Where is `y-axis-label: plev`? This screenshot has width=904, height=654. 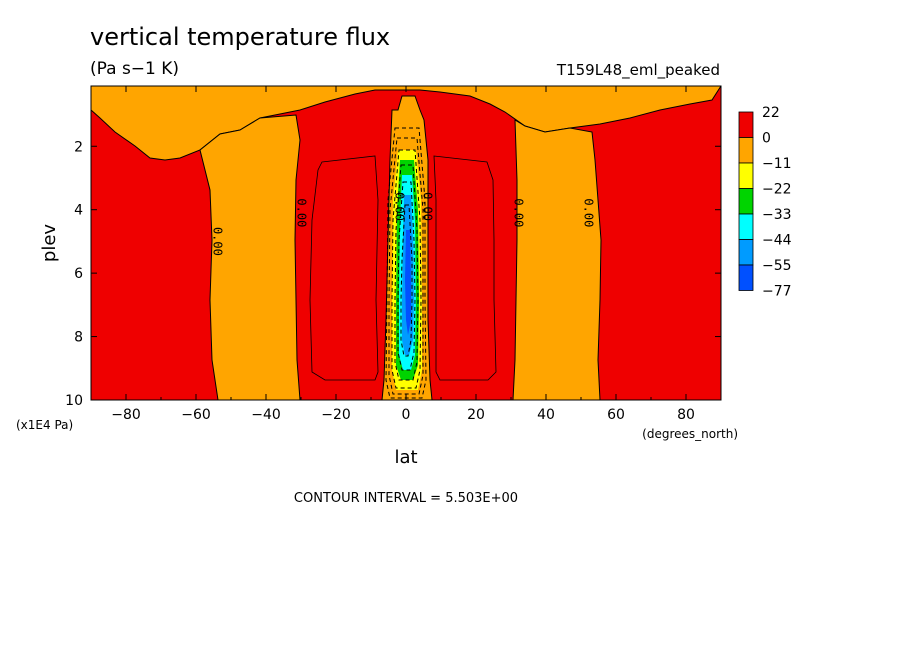
y-axis-label: plev is located at coordinates (49, 243).